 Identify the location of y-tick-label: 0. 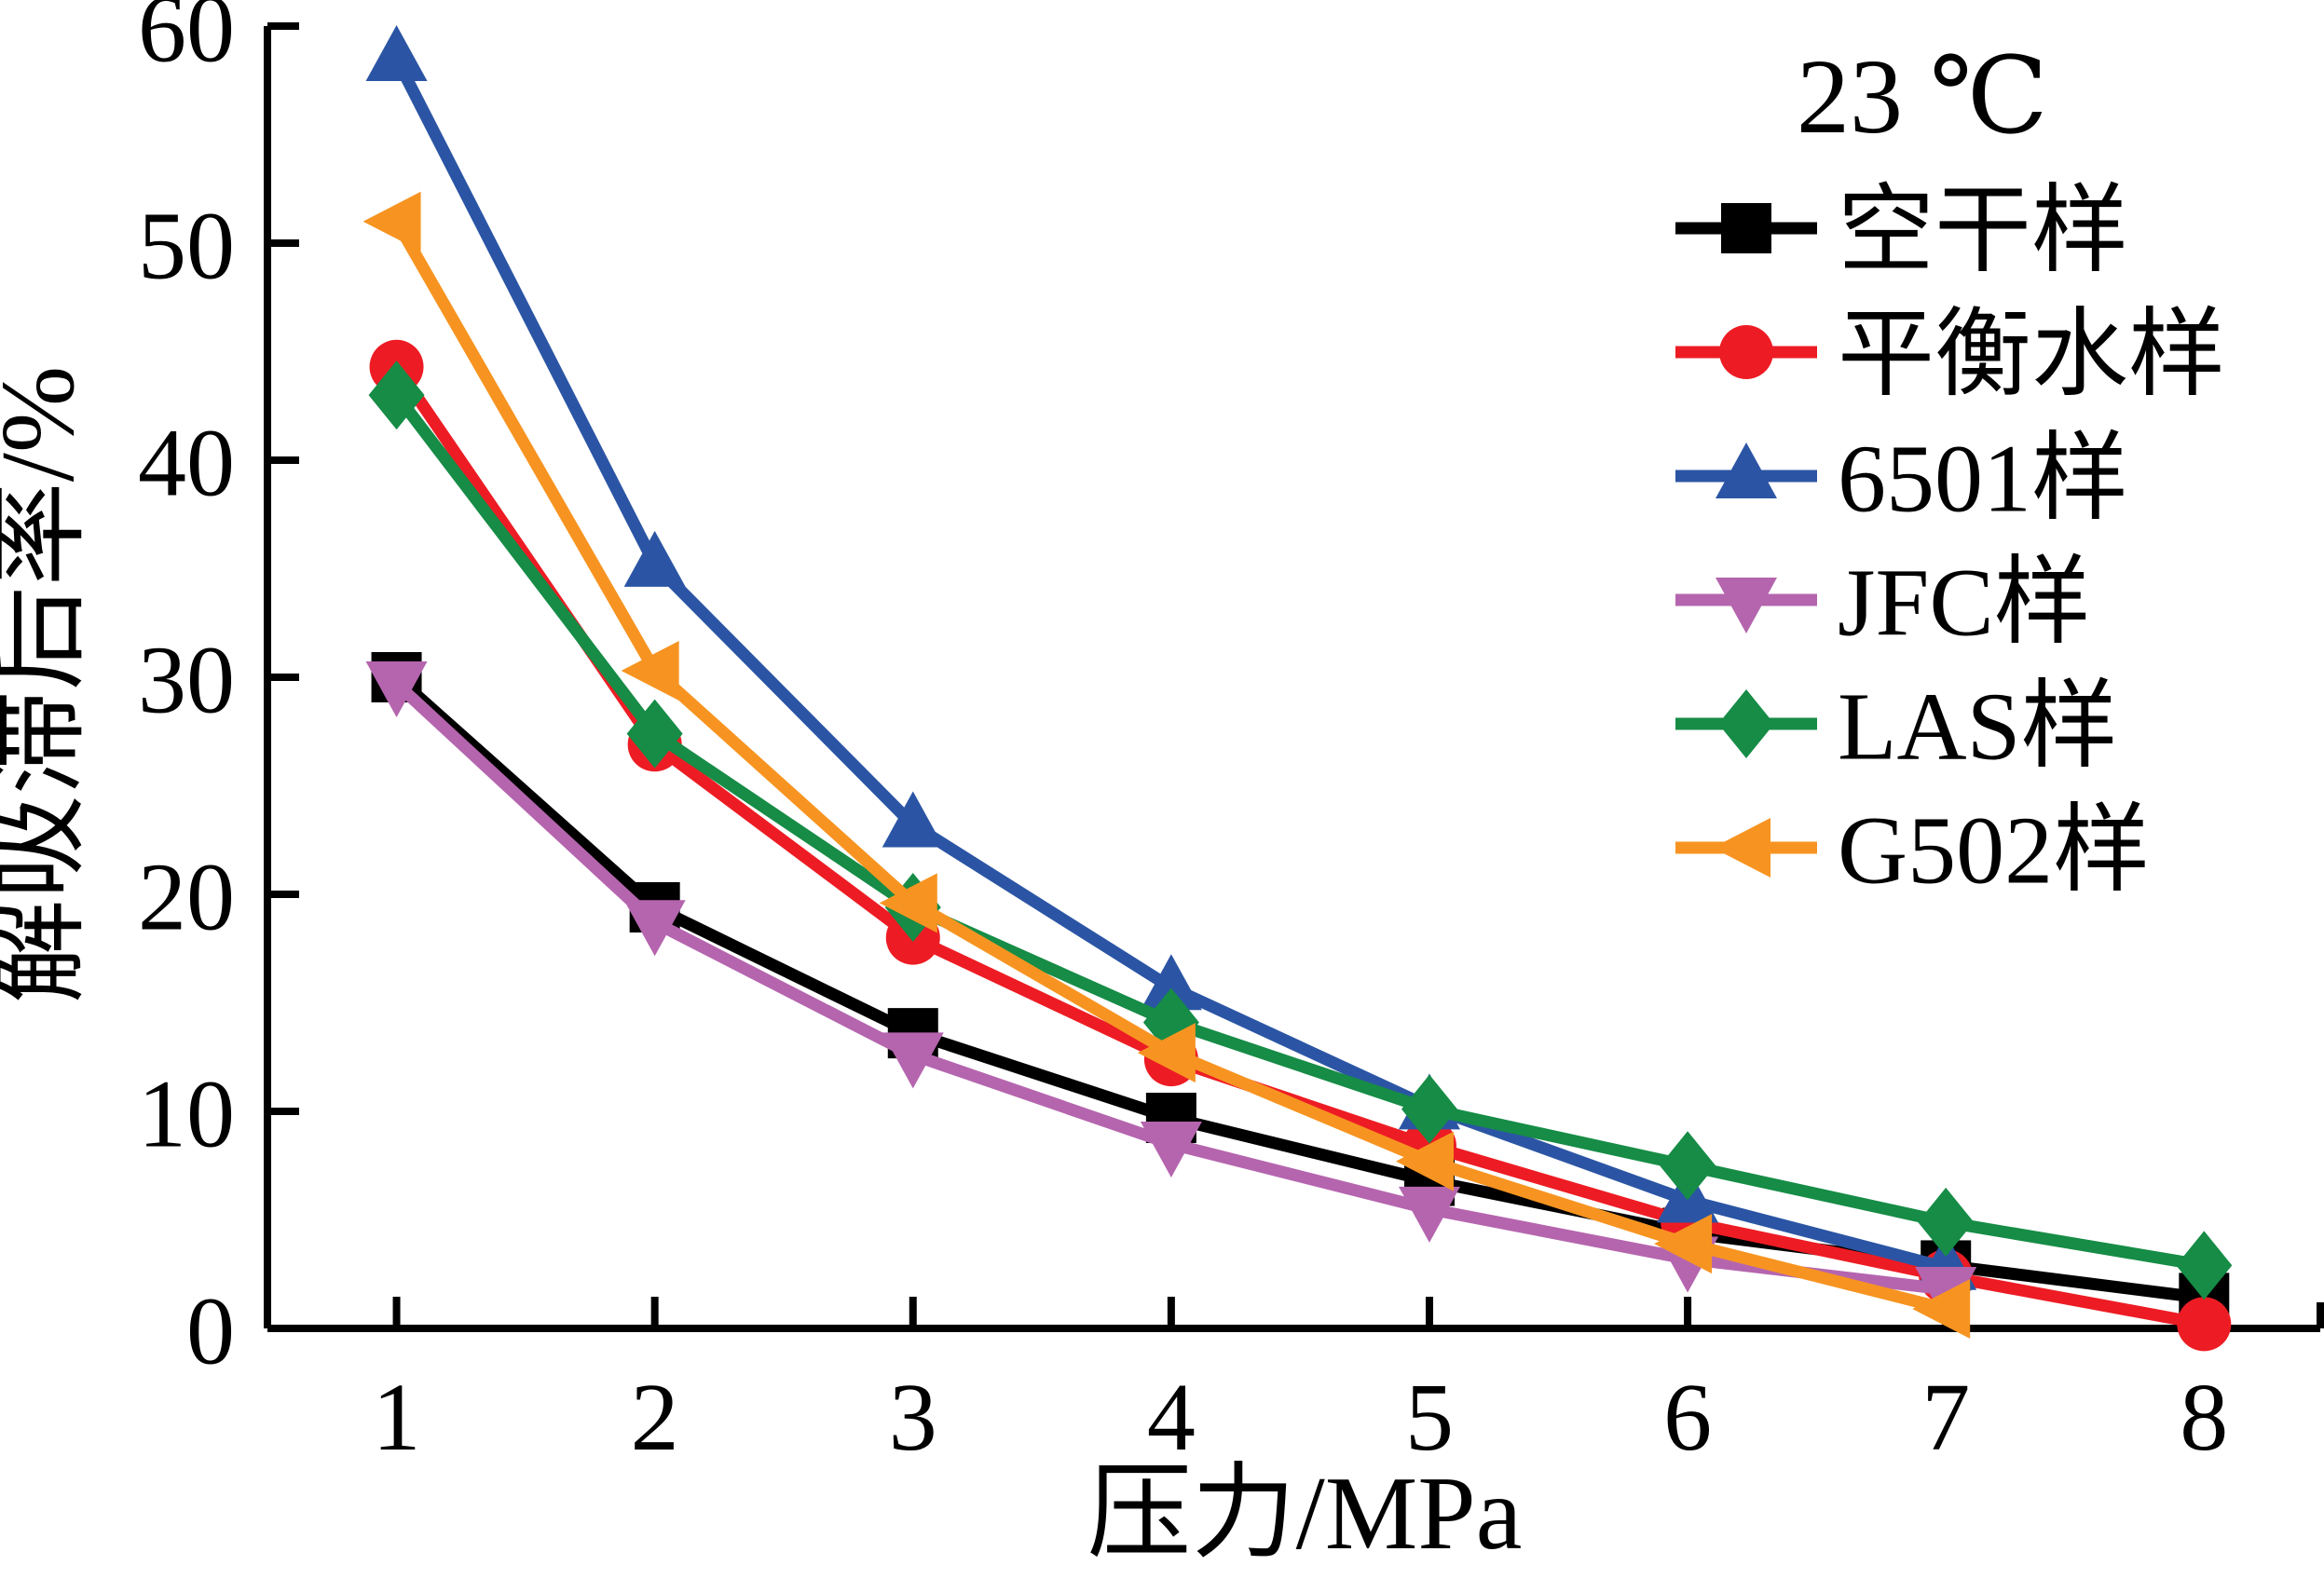
(210, 1330).